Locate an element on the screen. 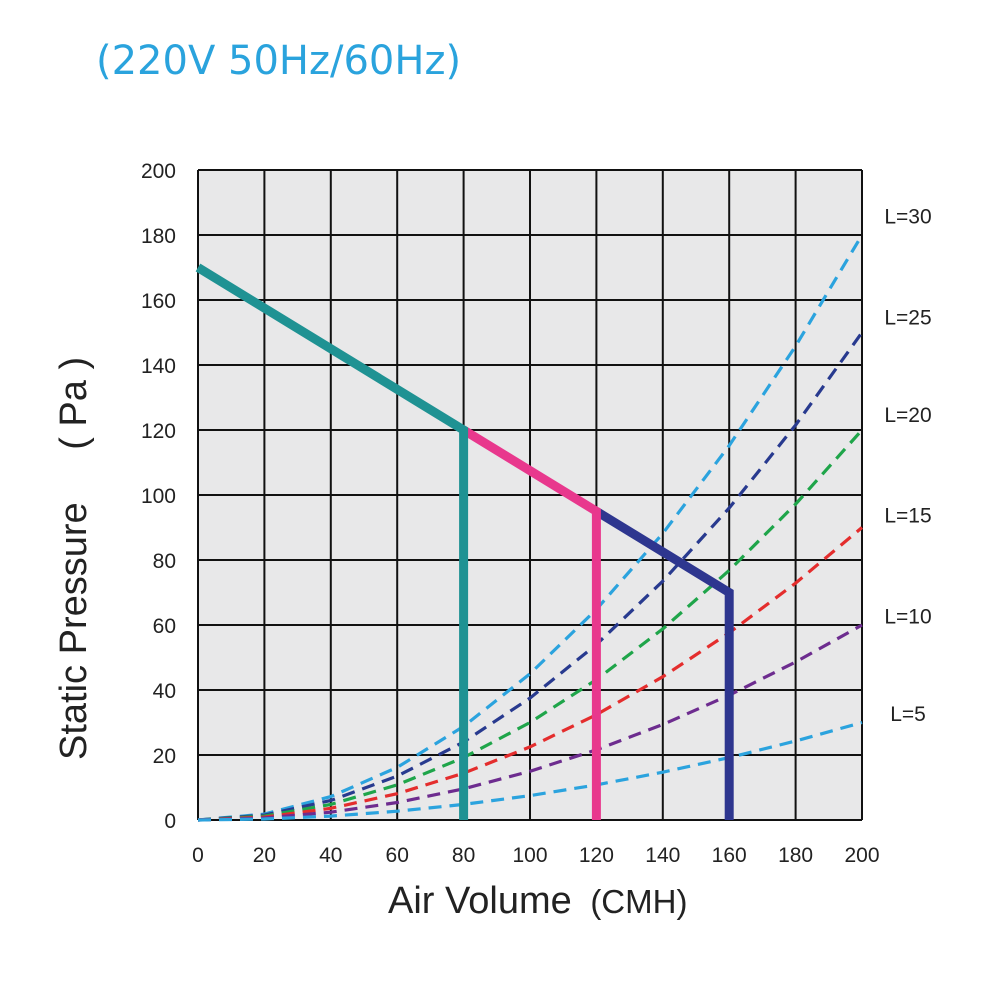 This screenshot has width=1000, height=1000. curve-labels: L=30 L=25 L=20 L=15 L=10 L=5 is located at coordinates (907, 466).